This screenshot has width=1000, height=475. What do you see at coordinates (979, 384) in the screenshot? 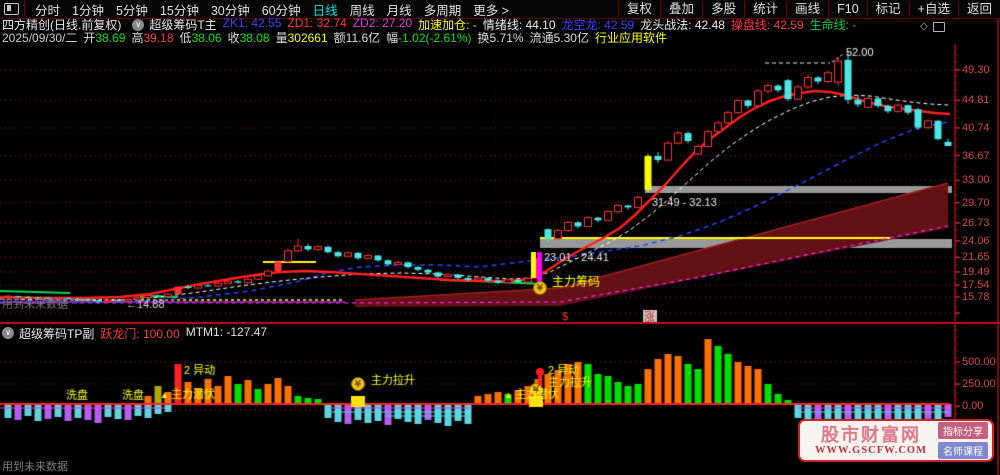
I see `sub-axis-label: 250.00` at bounding box center [979, 384].